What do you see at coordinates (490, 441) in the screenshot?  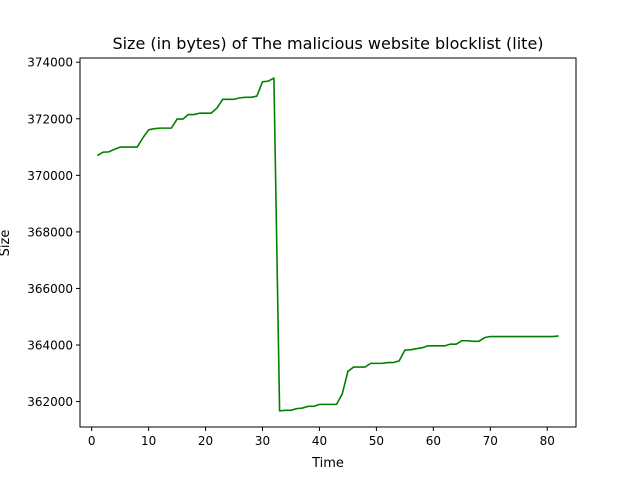 I see `x-tick-label: 70` at bounding box center [490, 441].